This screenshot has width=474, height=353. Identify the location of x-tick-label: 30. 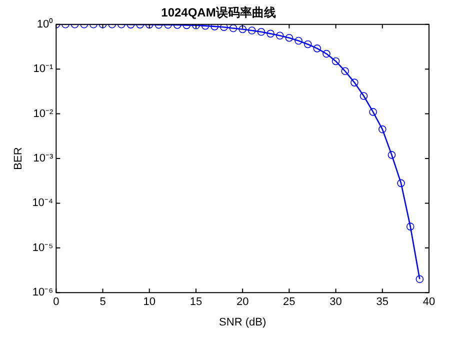
(336, 302).